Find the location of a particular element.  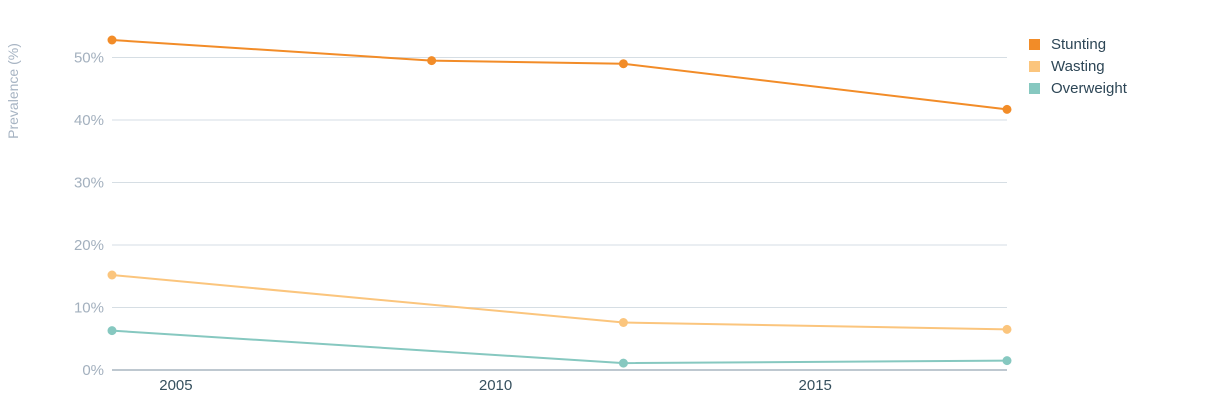

legend: Stunting Wasting Overweight is located at coordinates (1078, 66).